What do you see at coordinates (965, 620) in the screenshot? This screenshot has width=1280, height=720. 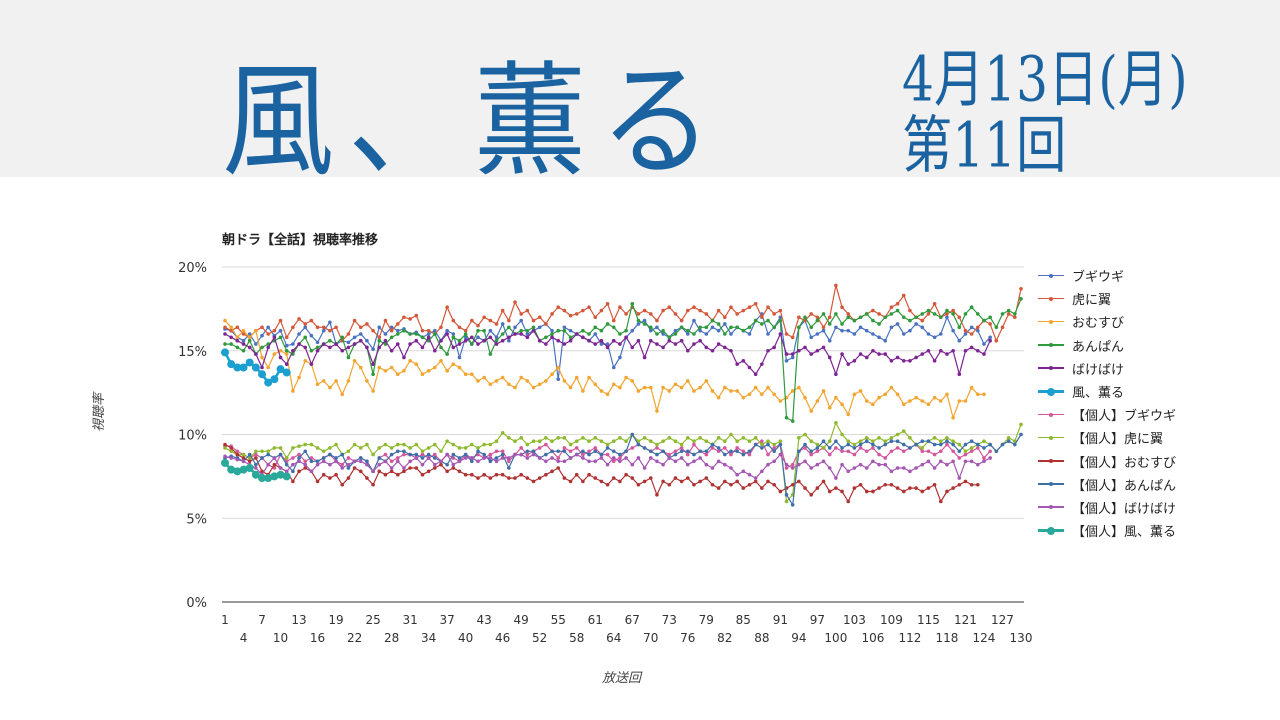 I see `x-tick-label: 121` at bounding box center [965, 620].